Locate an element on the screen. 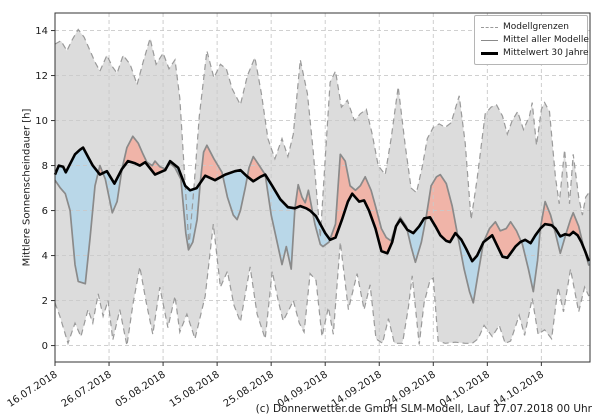 The width and height of the screenshot is (600, 420). y-tick-label: 8 is located at coordinates (45, 166).